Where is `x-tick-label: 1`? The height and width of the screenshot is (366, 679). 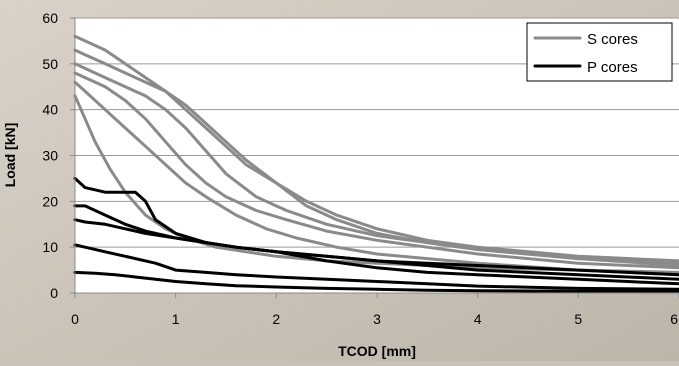 x-tick-label: 1 is located at coordinates (176, 319).